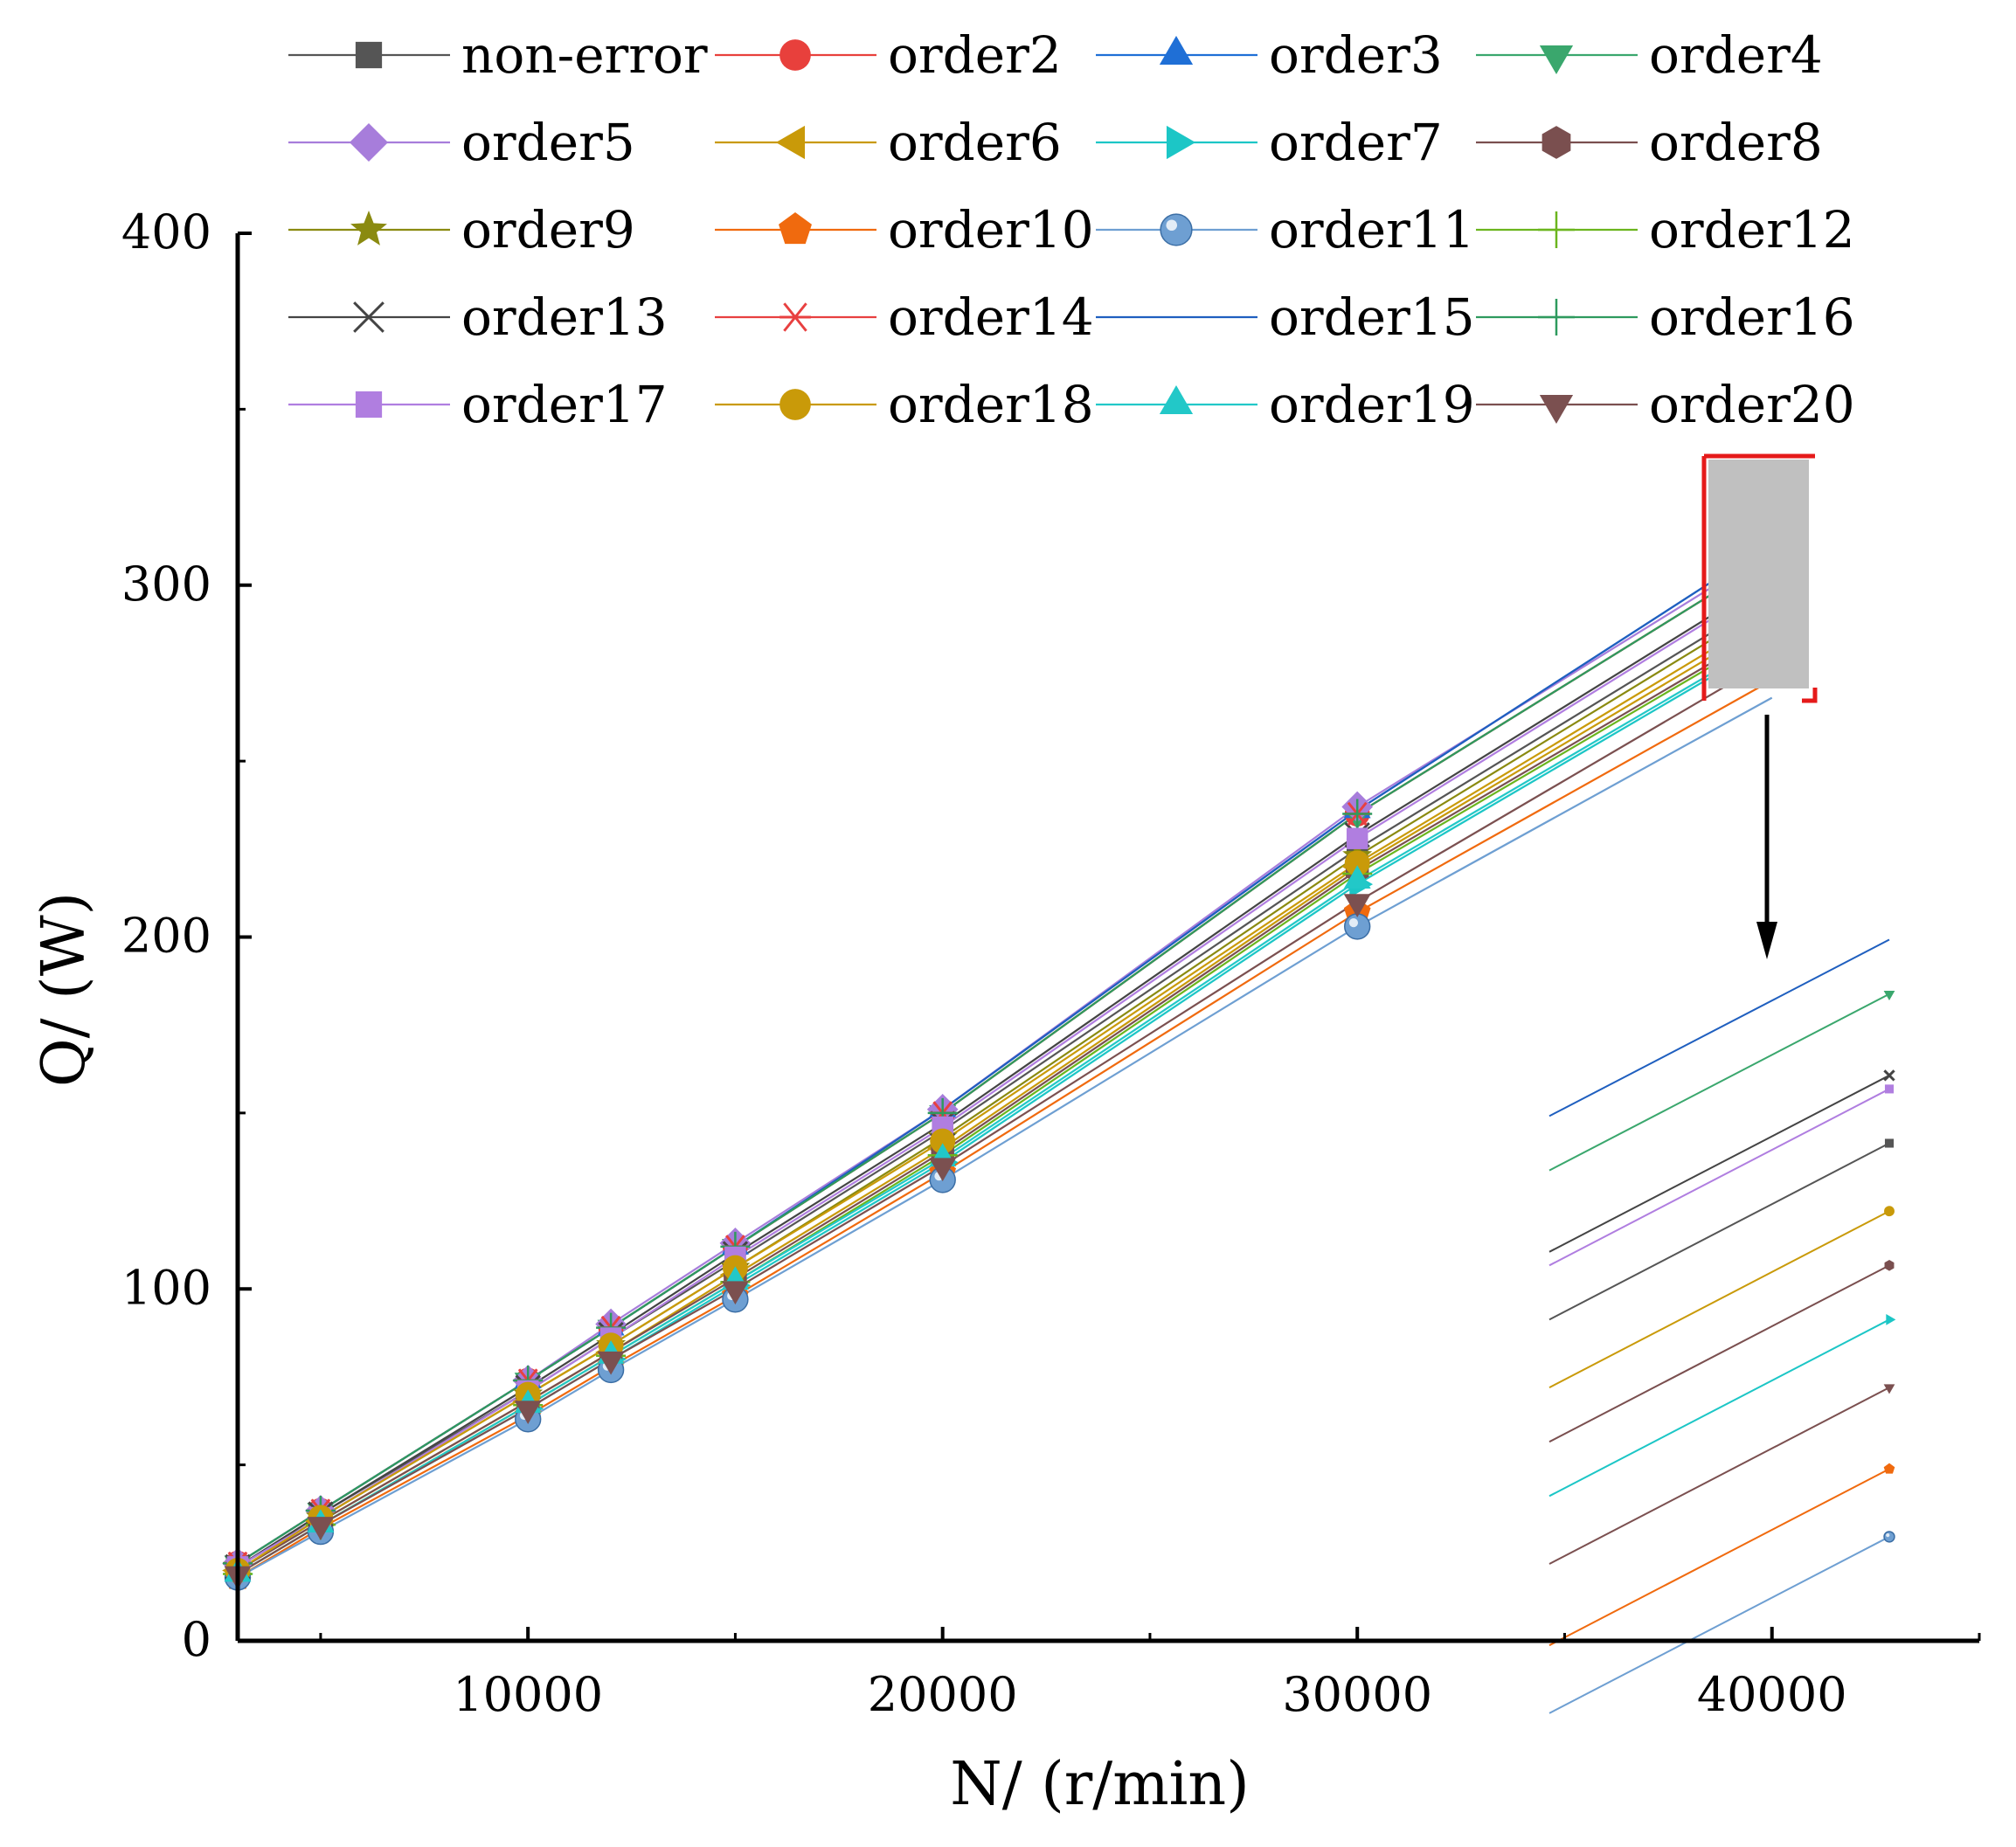 This screenshot has height=1847, width=2016. Describe the element at coordinates (1889, 1537) in the screenshot. I see `inset-point-order11` at that location.